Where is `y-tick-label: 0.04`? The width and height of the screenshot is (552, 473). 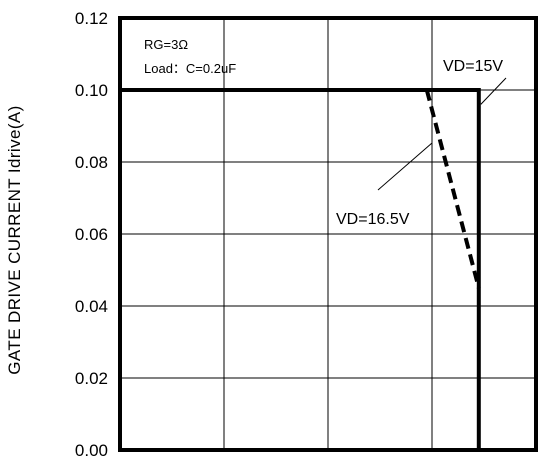
y-tick-label: 0.04 is located at coordinates (91, 306).